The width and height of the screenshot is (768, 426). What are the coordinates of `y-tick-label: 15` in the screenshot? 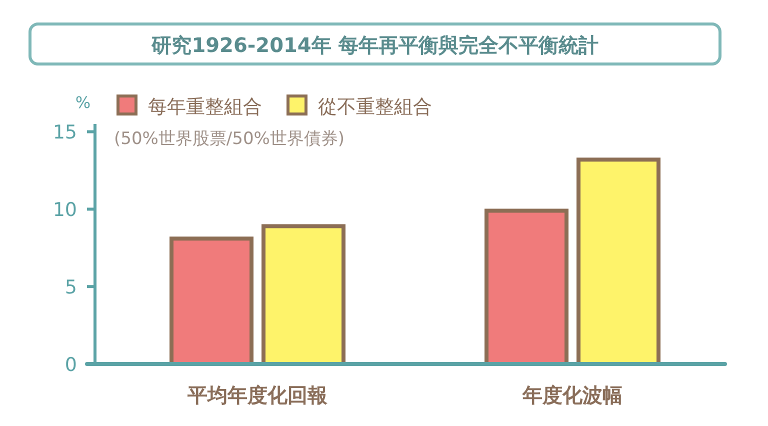 It's located at (64, 133).